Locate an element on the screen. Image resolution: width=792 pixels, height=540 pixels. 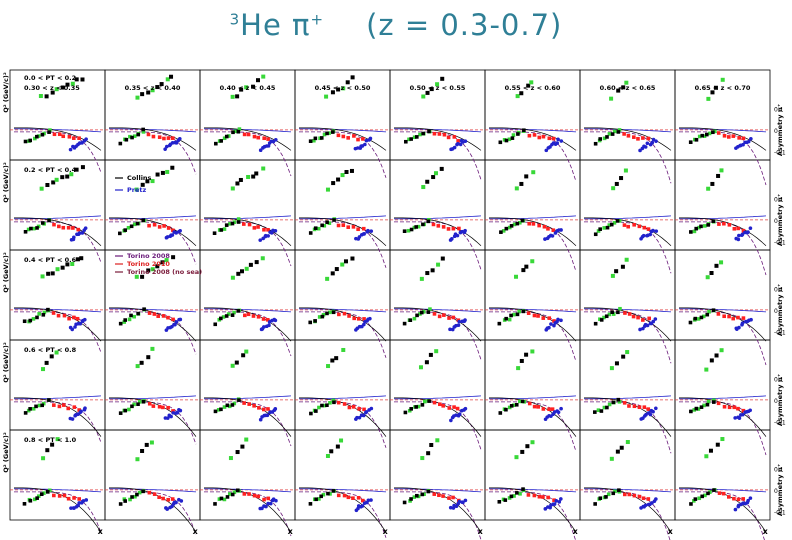
asym-axis-label: Asymmetry π⁺ is located at coordinates (780, 130).